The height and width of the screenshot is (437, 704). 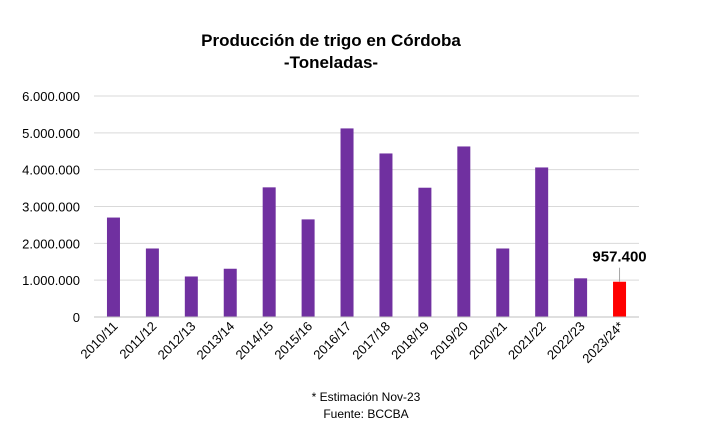 I want to click on x-tick-label: 2013/14, so click(x=216, y=341).